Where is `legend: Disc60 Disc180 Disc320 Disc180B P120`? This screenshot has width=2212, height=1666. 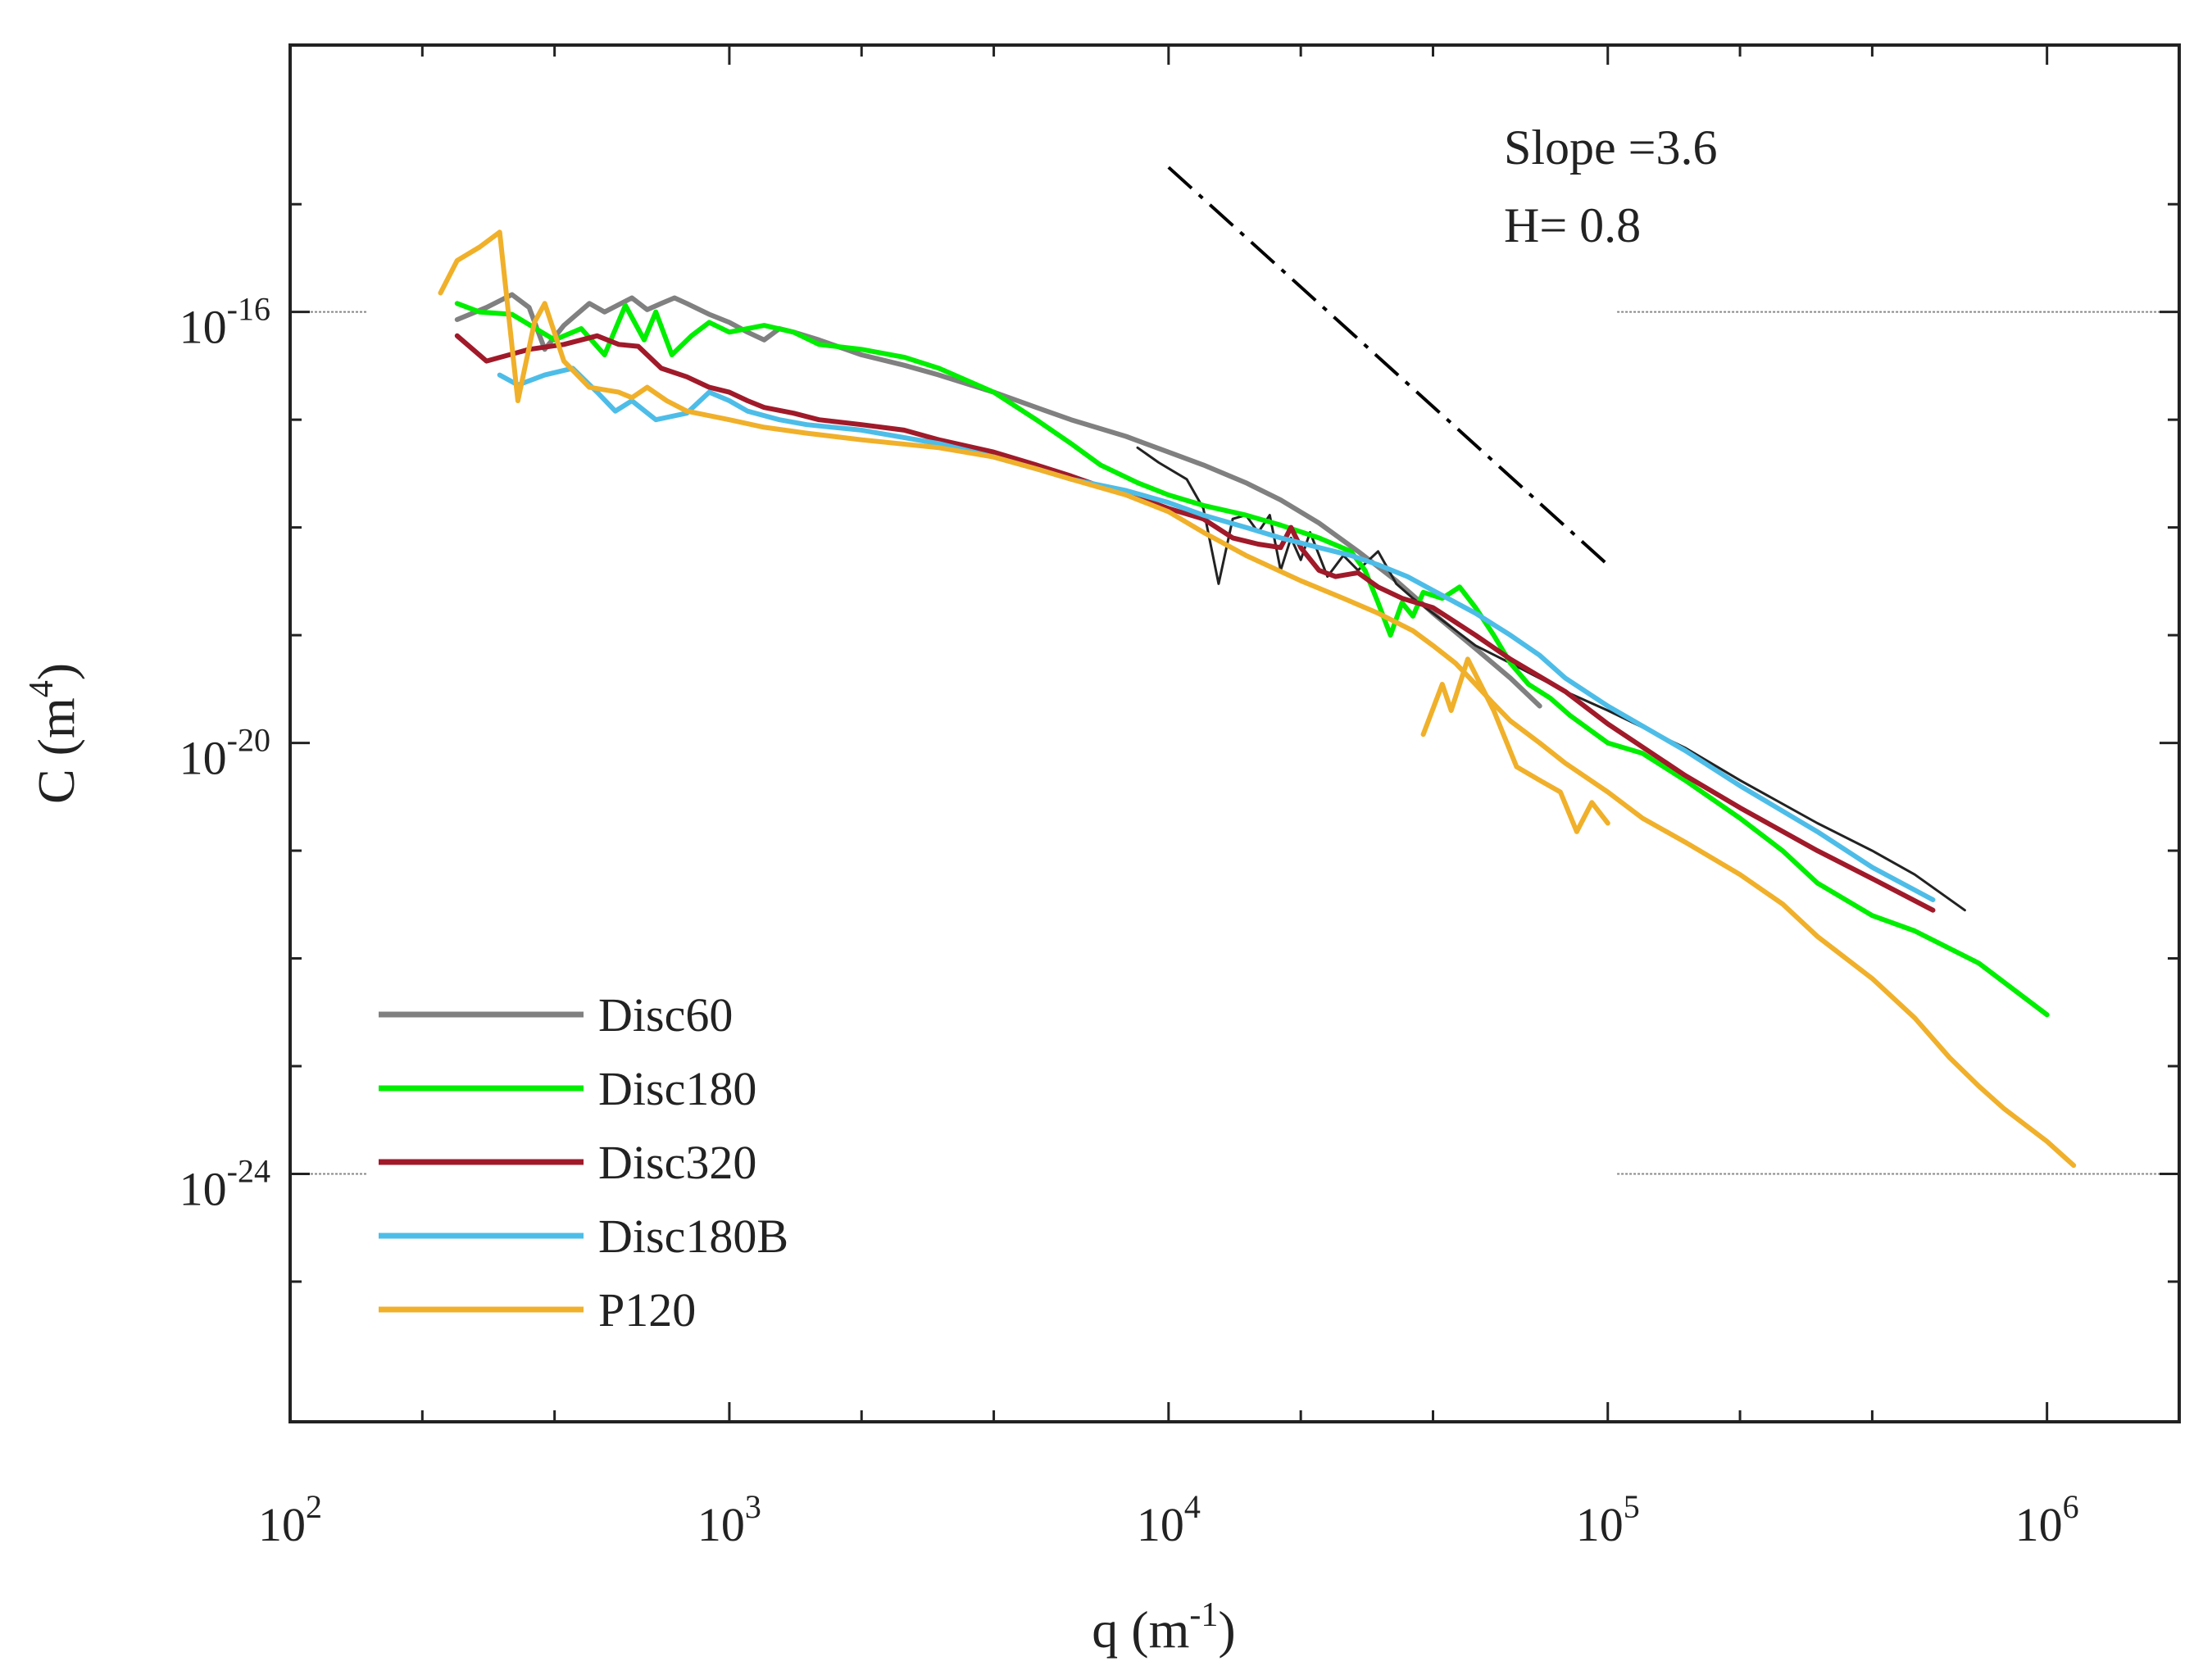
legend: Disc60 Disc180 Disc320 Disc180B P120 is located at coordinates (584, 1162).